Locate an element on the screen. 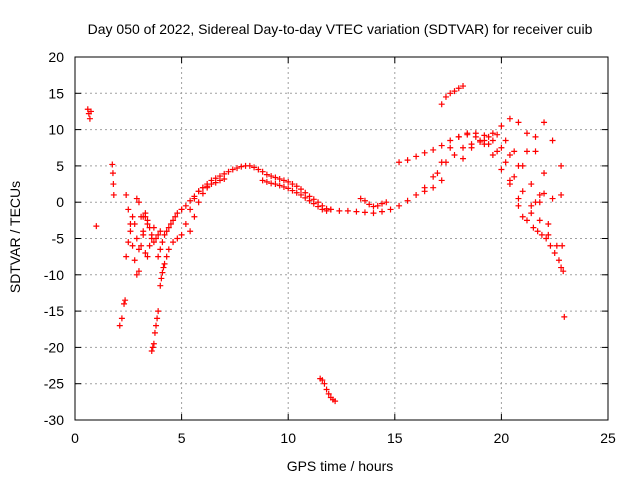 Image resolution: width=640 pixels, height=480 pixels. y-tick-label-10: 20 is located at coordinates (56, 57).